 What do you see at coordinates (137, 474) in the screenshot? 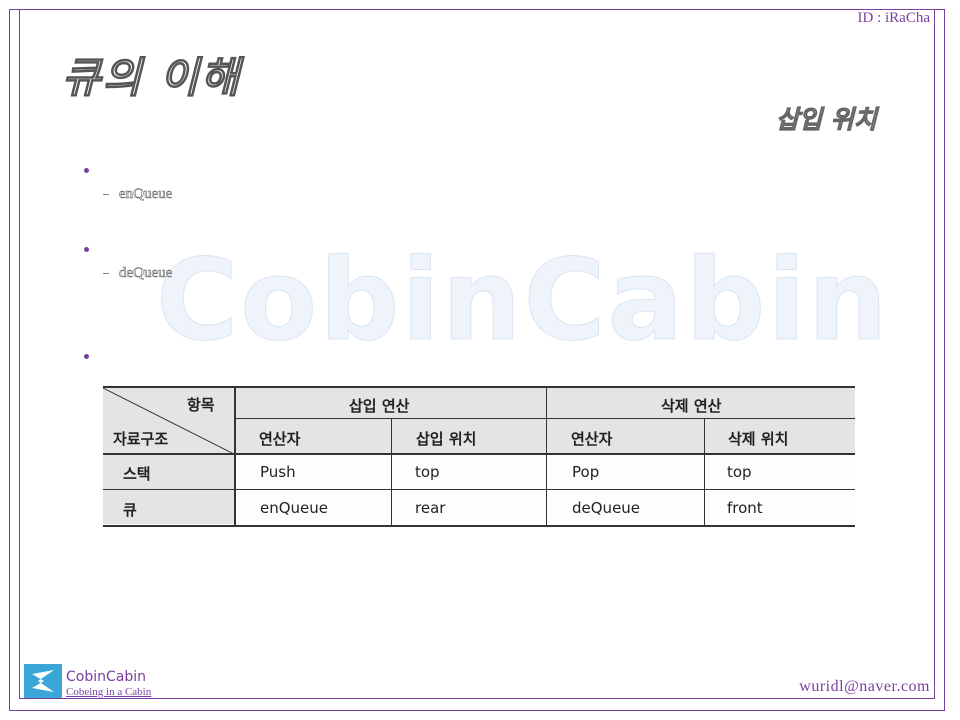
I see `row-label-stack: 스택` at bounding box center [137, 474].